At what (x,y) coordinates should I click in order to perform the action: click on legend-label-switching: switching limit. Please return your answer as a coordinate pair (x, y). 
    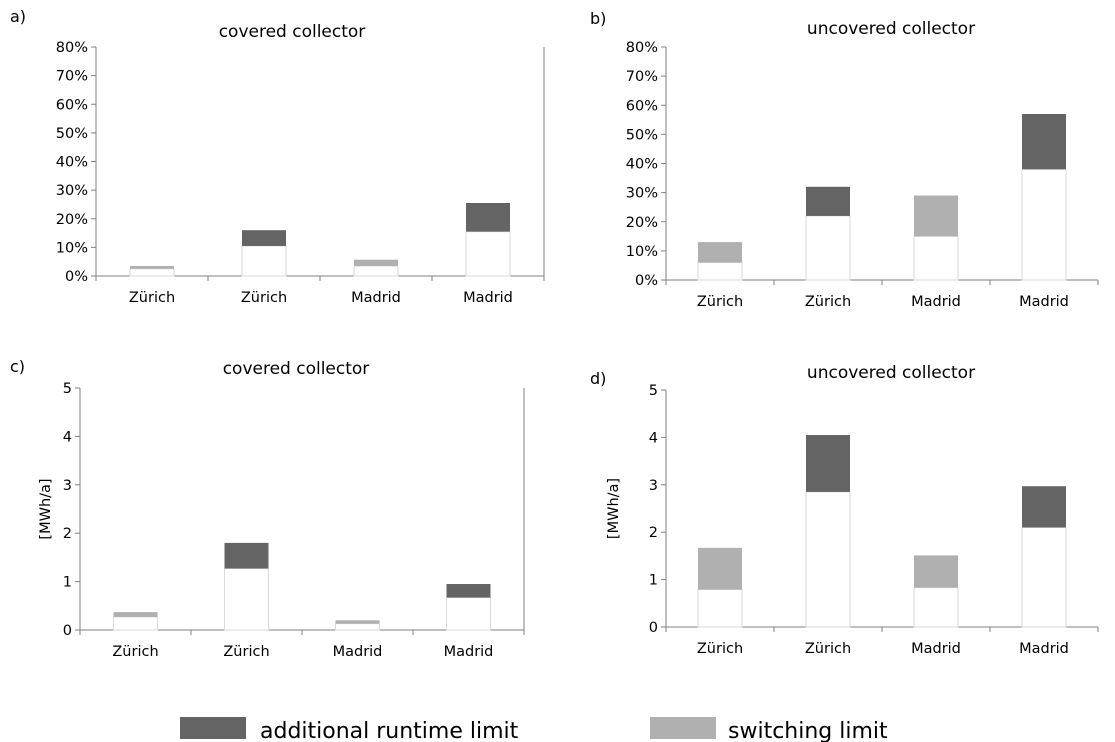
    Looking at the image, I should click on (808, 730).